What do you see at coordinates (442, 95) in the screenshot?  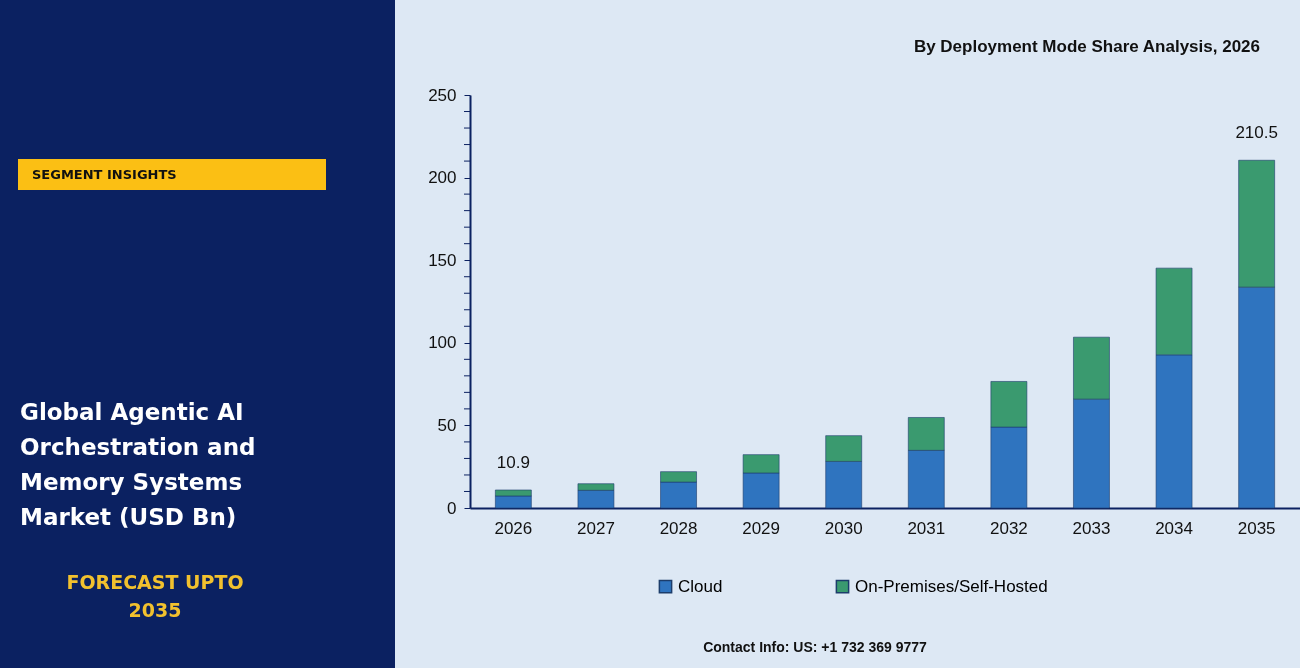 I see `y-tick-label: 250` at bounding box center [442, 95].